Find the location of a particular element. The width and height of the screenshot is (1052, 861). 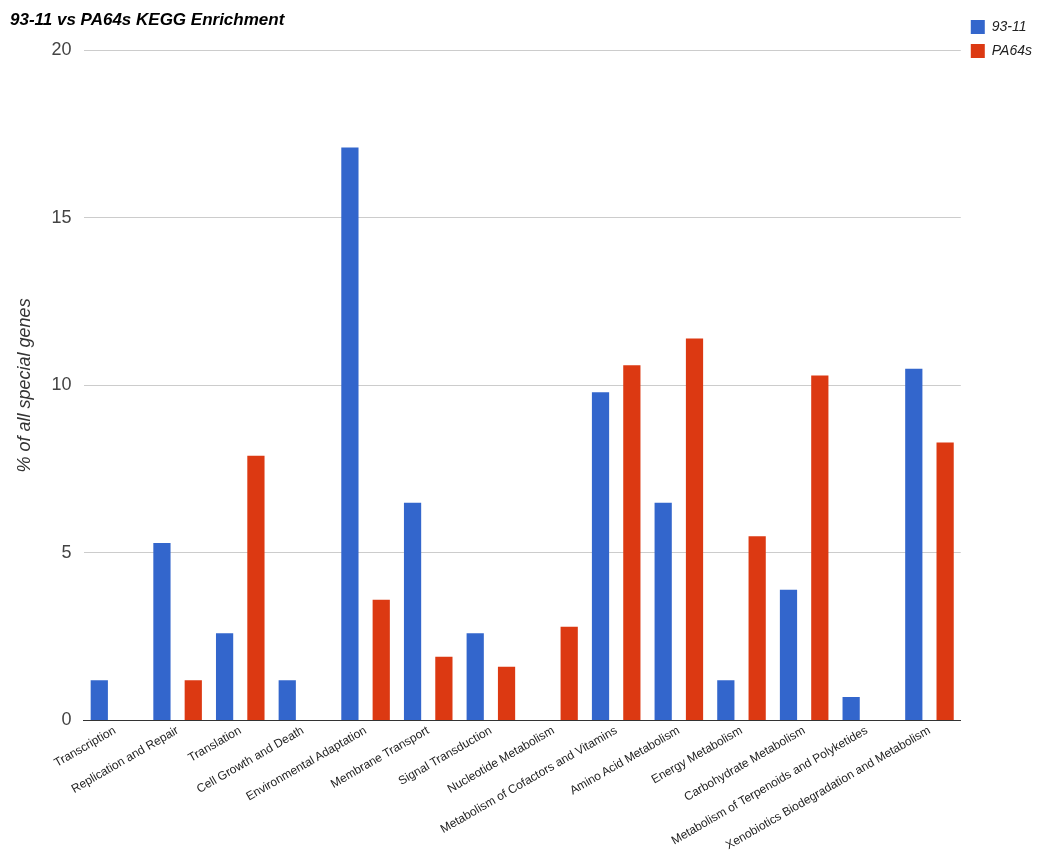

y-tick-label: 10 is located at coordinates (61, 384).